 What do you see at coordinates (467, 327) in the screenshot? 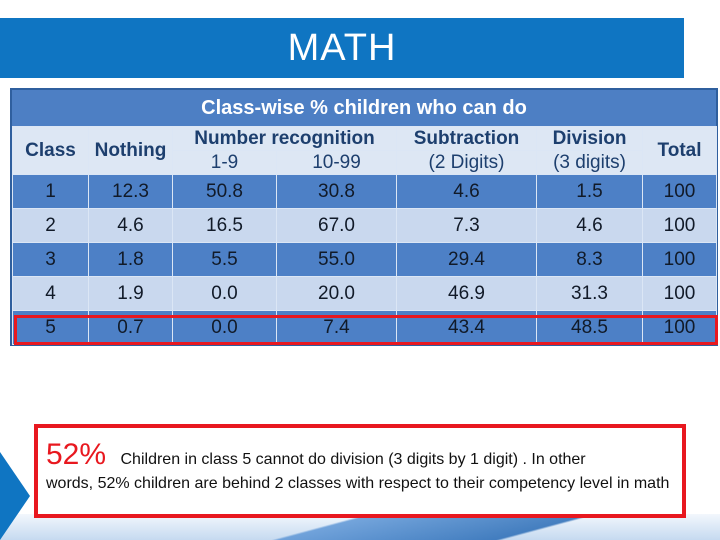
I see `cell-subtraction: 43.4` at bounding box center [467, 327].